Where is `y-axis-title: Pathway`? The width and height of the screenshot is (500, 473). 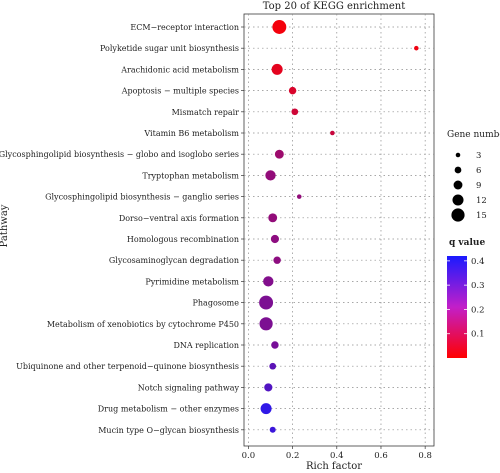 y-axis-title: Pathway is located at coordinates (5, 225).